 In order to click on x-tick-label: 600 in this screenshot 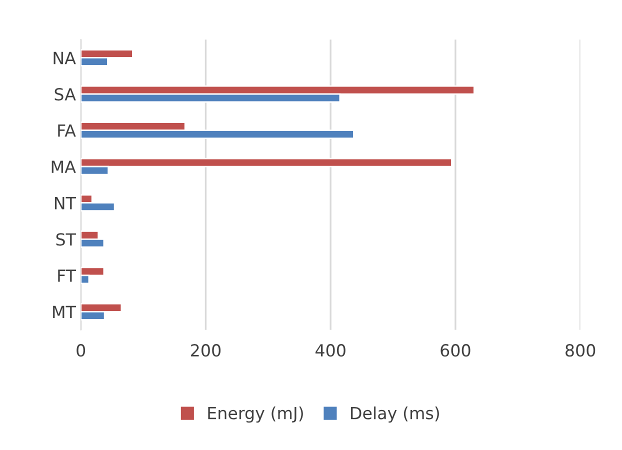, I will do `click(455, 350)`.